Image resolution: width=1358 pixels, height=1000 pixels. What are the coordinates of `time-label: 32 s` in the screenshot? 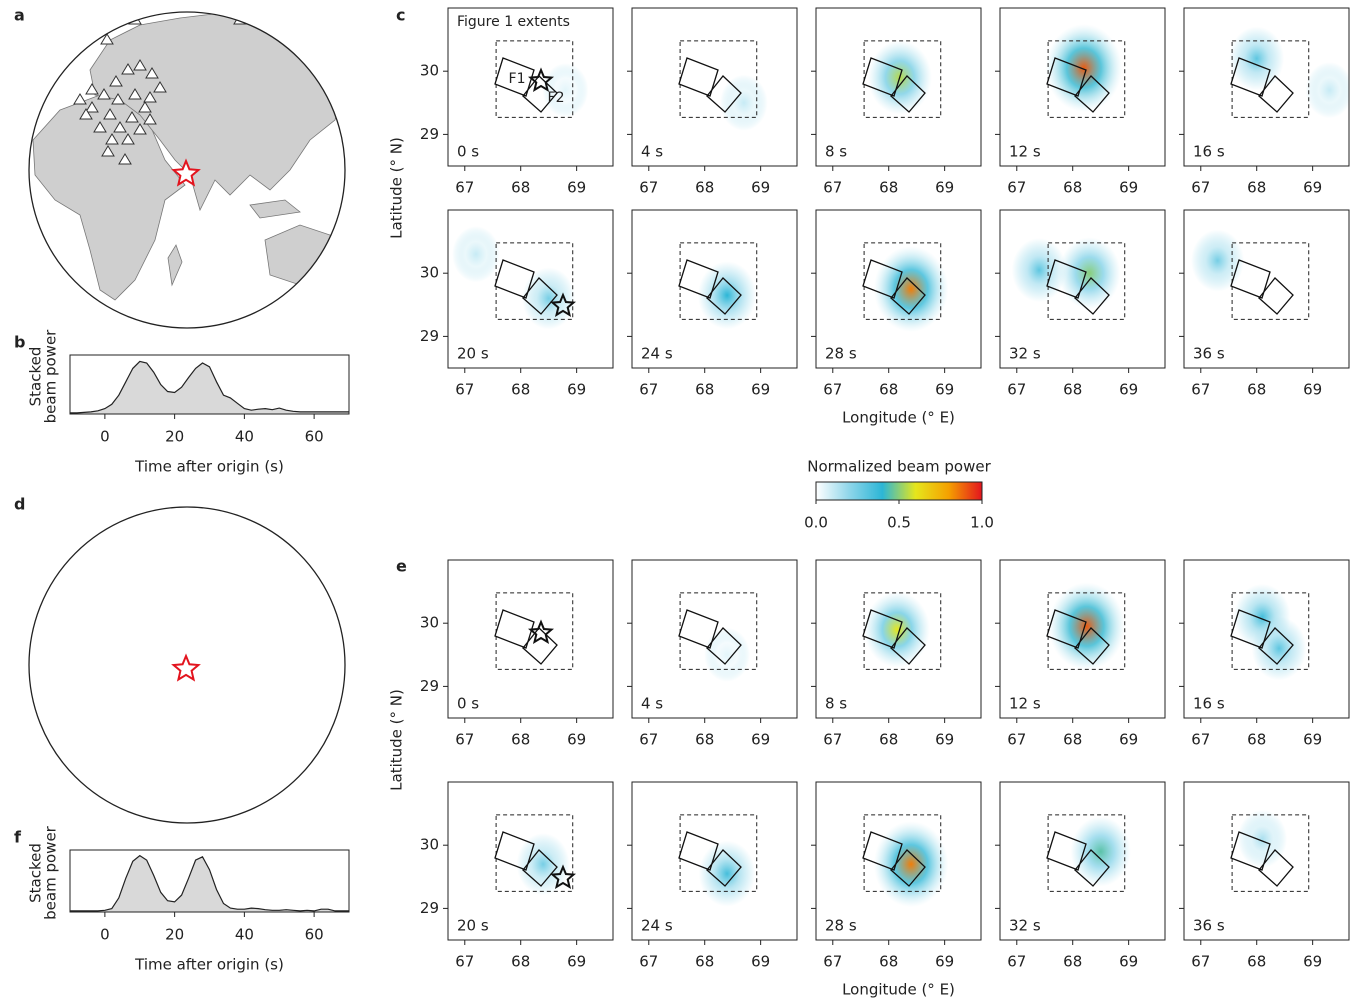 It's located at (1025, 354).